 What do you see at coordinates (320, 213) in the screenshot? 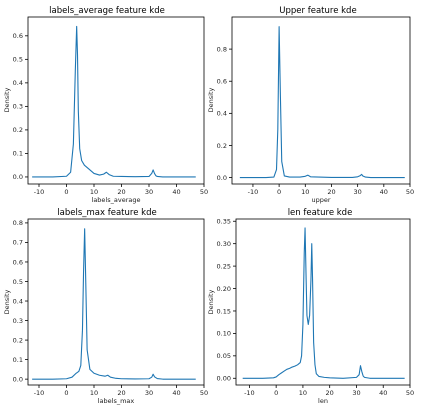
I see `chart-title: len feature kde` at bounding box center [320, 213].